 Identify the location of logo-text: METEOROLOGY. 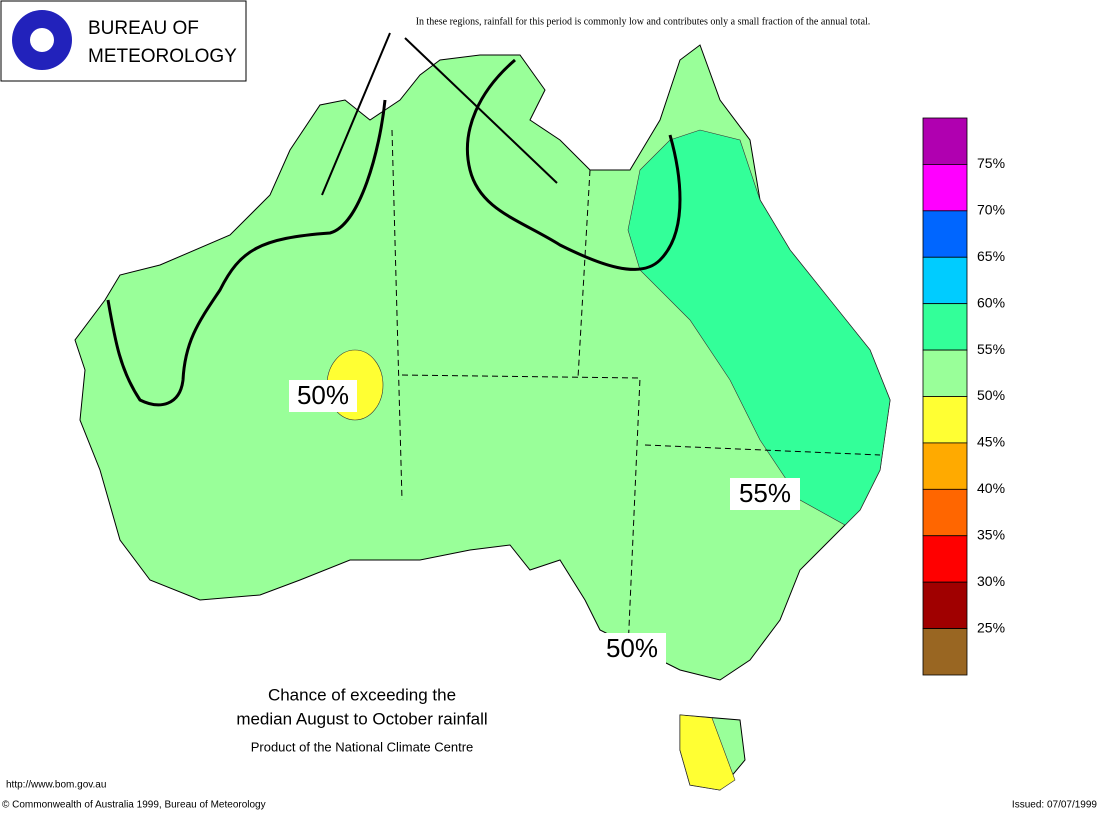
(162, 56).